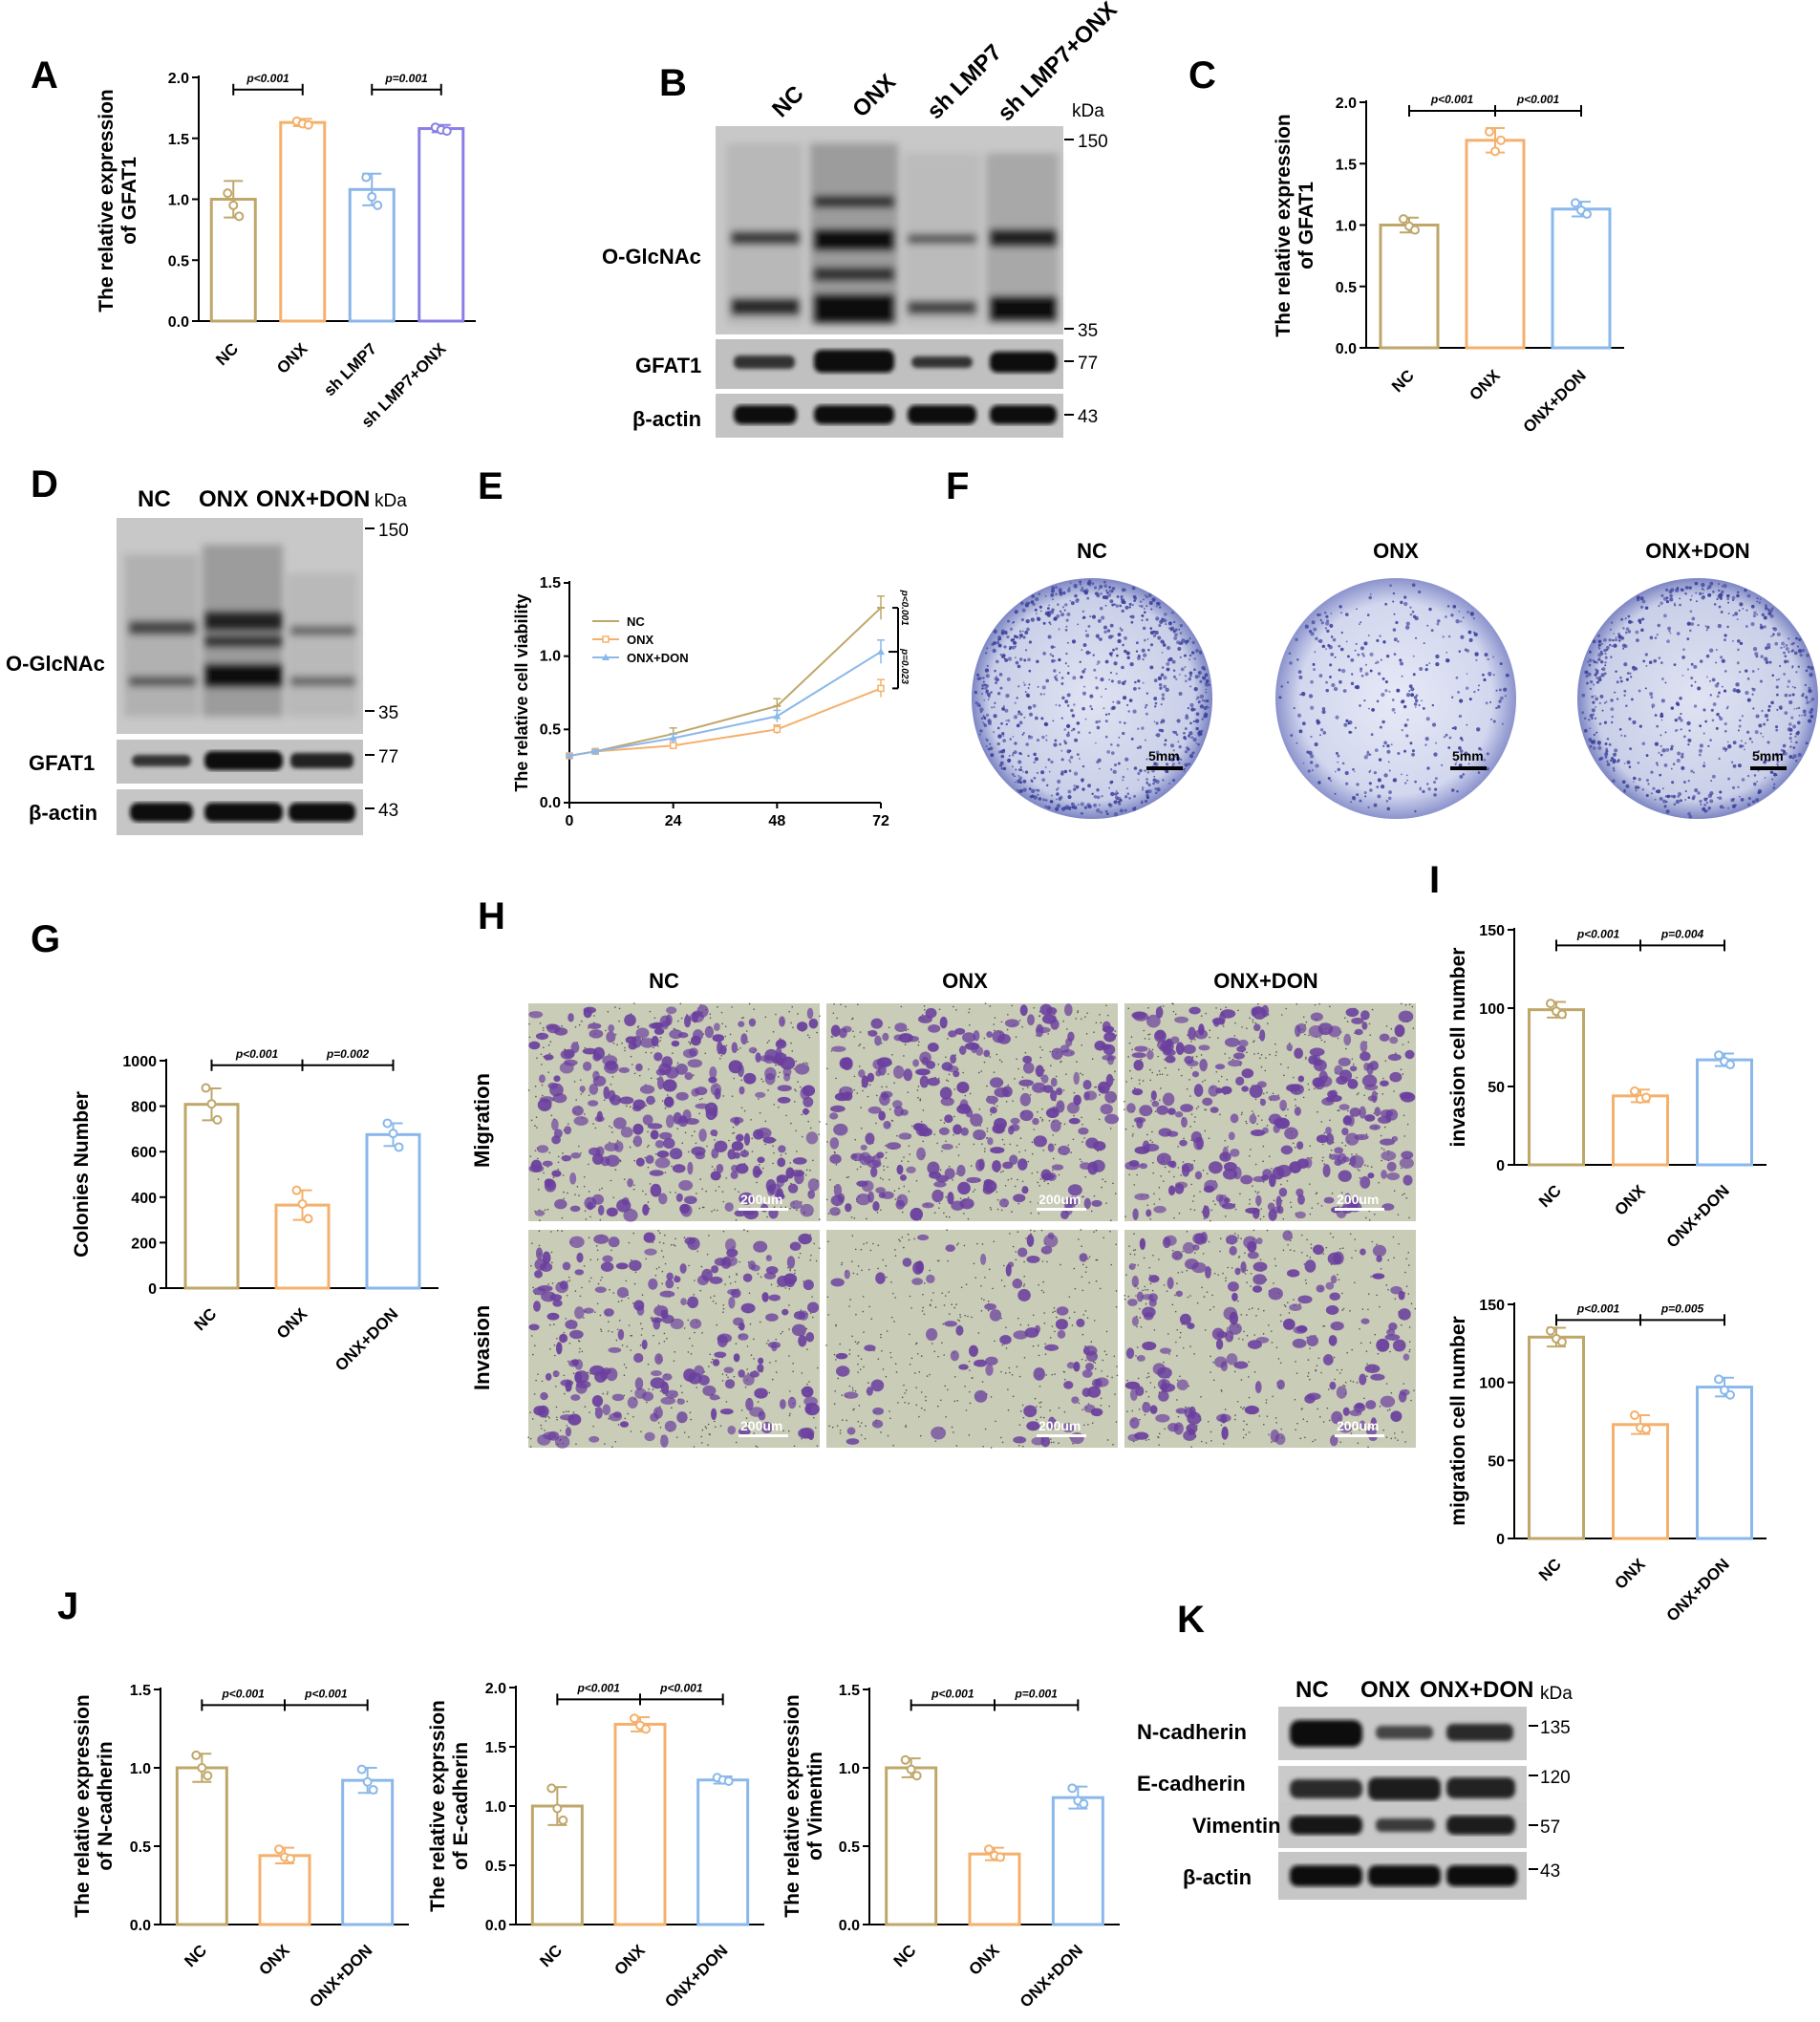 Image resolution: width=1820 pixels, height=2022 pixels. I want to click on category-label: NC, so click(195, 1956).